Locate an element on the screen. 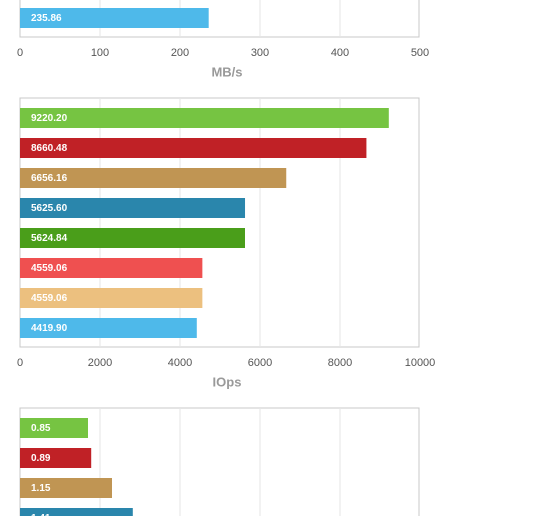 The width and height of the screenshot is (560, 516). value-label: 0.89 is located at coordinates (41, 458).